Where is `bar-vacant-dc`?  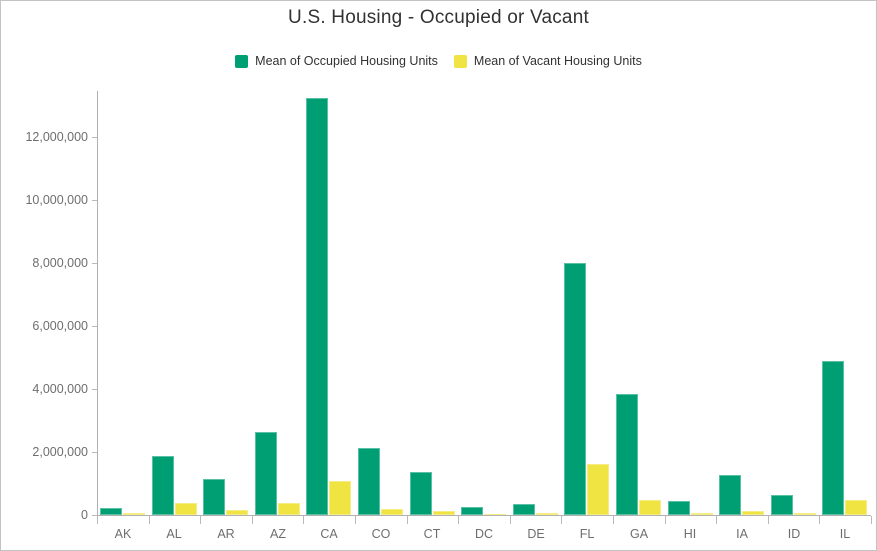 bar-vacant-dc is located at coordinates (495, 514).